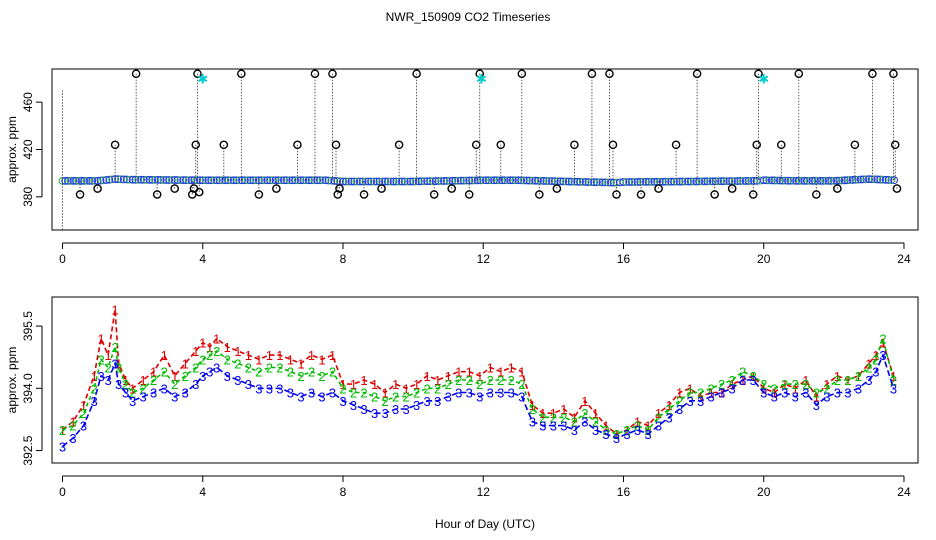 Image resolution: width=936 pixels, height=540 pixels. I want to click on top-x-tick-label: 12, so click(484, 259).